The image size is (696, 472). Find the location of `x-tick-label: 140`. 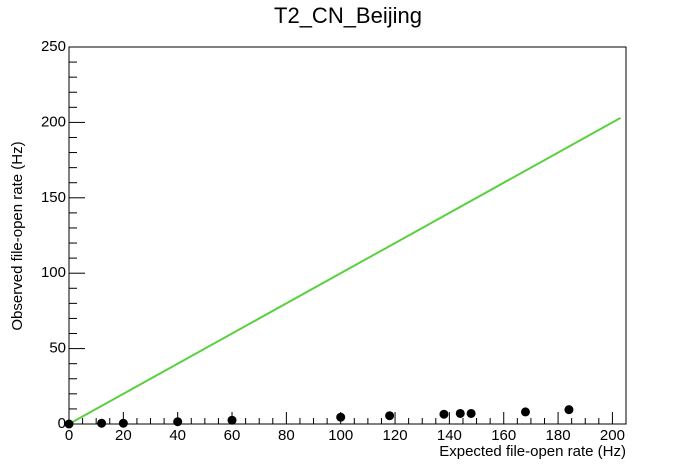

x-tick-label: 140 is located at coordinates (449, 435).